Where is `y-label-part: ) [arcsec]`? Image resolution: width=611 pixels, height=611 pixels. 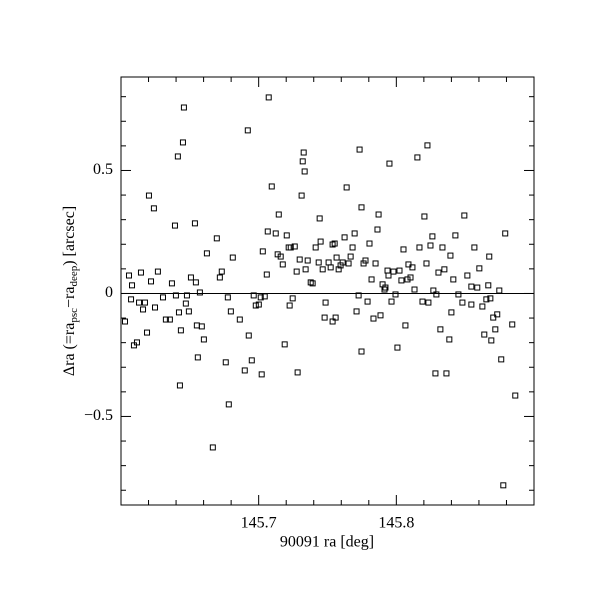
y-label-part: ) [arcsec] is located at coordinates (69, 236).